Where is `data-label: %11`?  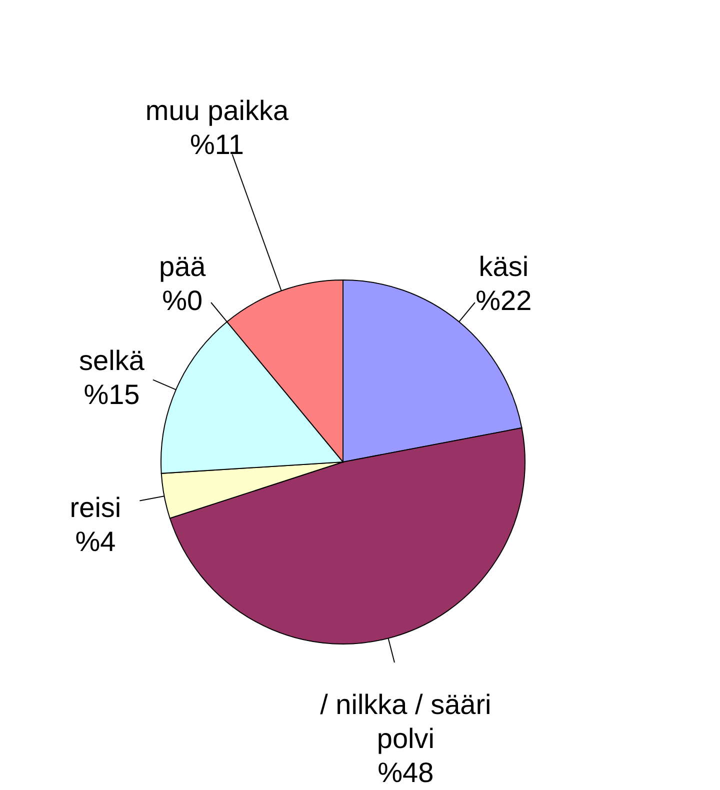 data-label: %11 is located at coordinates (217, 144).